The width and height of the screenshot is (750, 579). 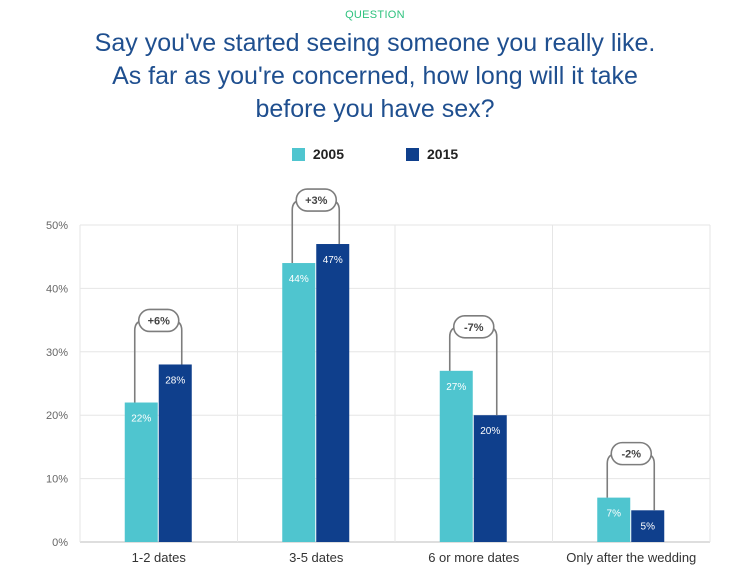 I want to click on y-tick-label: 20%, so click(x=57, y=416).